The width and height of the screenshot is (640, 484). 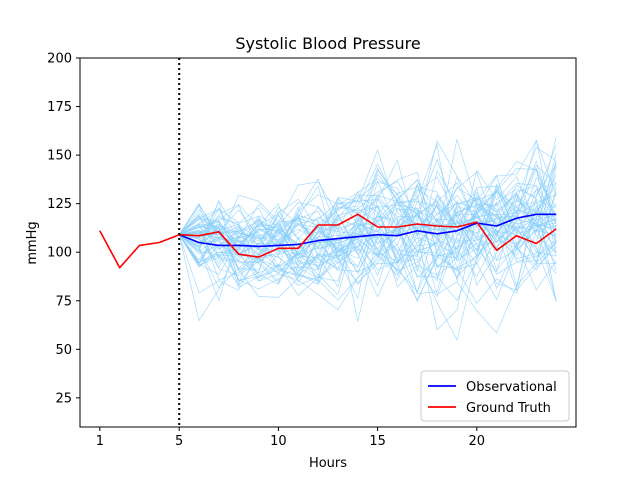 I want to click on y-axis-label: mmHg, so click(x=32, y=242).